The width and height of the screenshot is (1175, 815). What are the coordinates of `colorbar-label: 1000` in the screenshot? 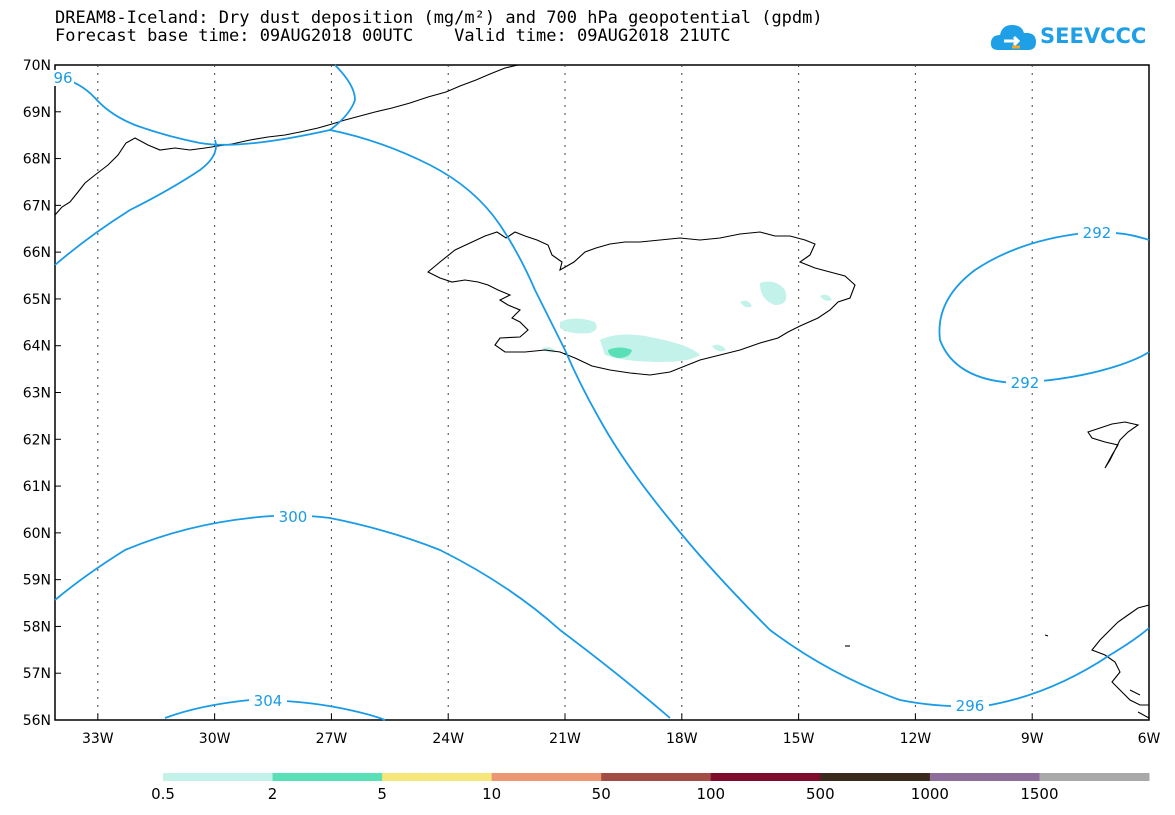 It's located at (929, 794).